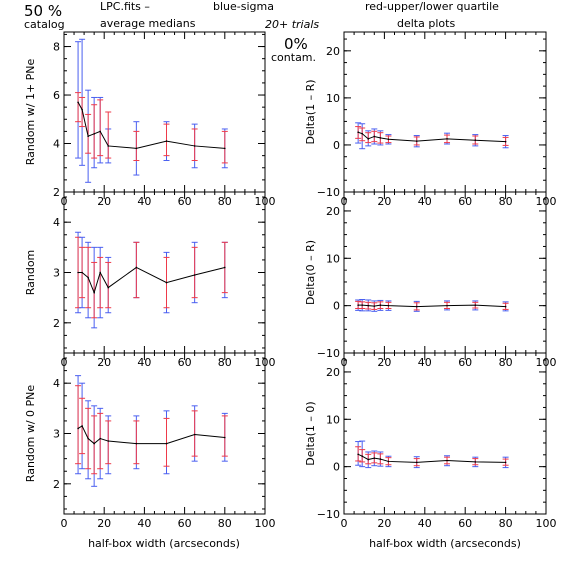 This screenshot has width=574, height=574. Describe the element at coordinates (64, 523) in the screenshot. I see `x-tick-label: 0` at that location.